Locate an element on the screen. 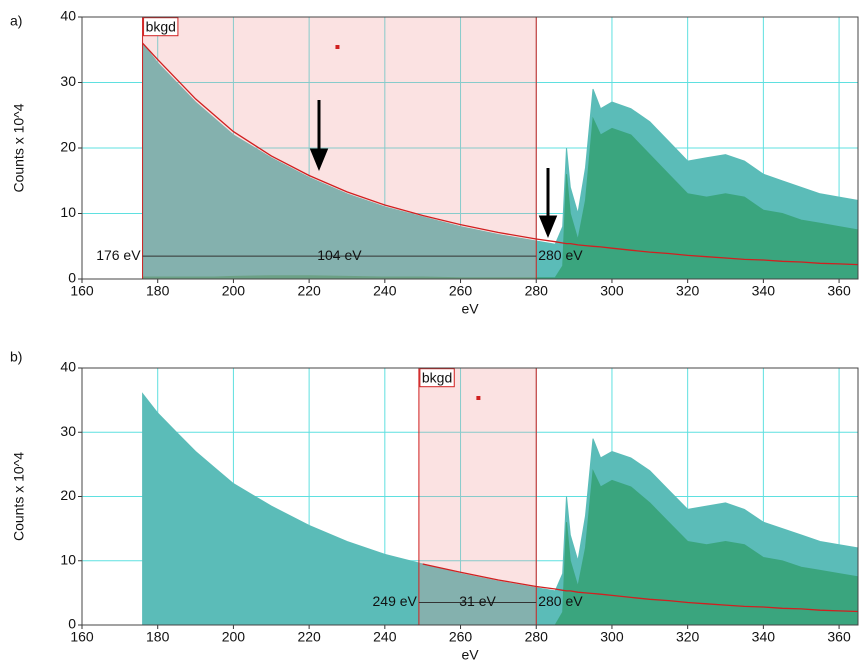  panel-label: b) is located at coordinates (16, 357).